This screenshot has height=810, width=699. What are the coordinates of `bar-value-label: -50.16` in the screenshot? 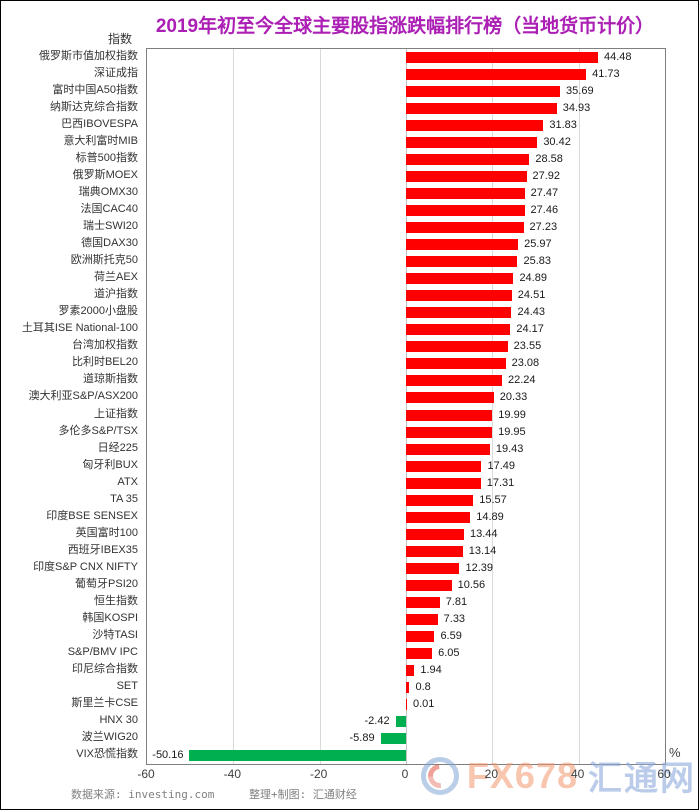 It's located at (168, 754).